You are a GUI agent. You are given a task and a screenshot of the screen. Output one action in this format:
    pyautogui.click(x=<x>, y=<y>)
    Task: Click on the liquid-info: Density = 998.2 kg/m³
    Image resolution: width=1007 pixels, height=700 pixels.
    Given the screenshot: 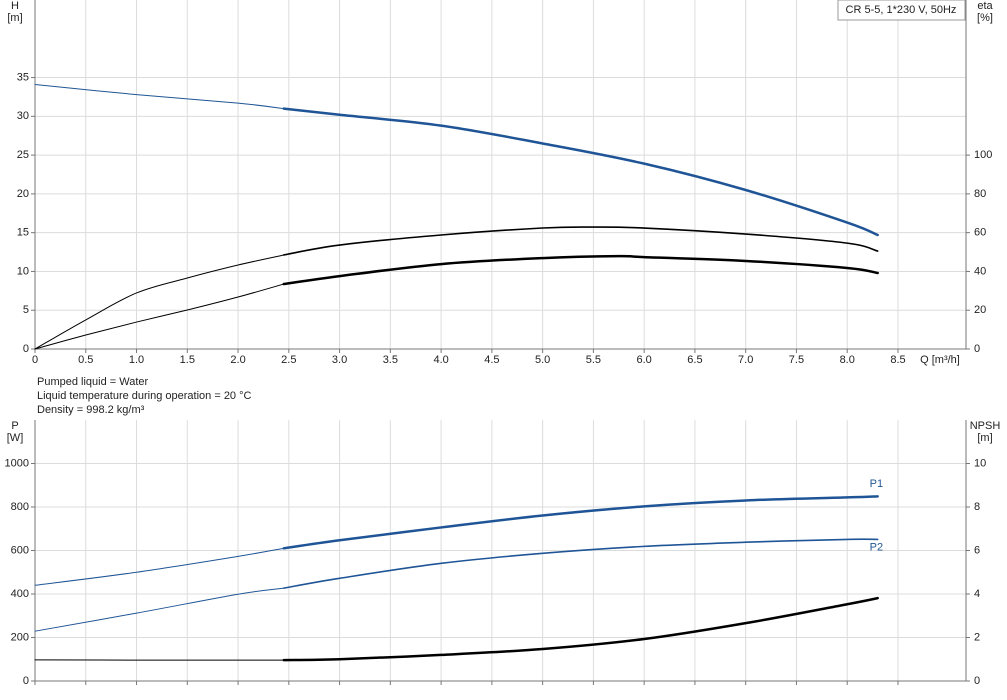 What is the action you would take?
    pyautogui.click(x=91, y=410)
    